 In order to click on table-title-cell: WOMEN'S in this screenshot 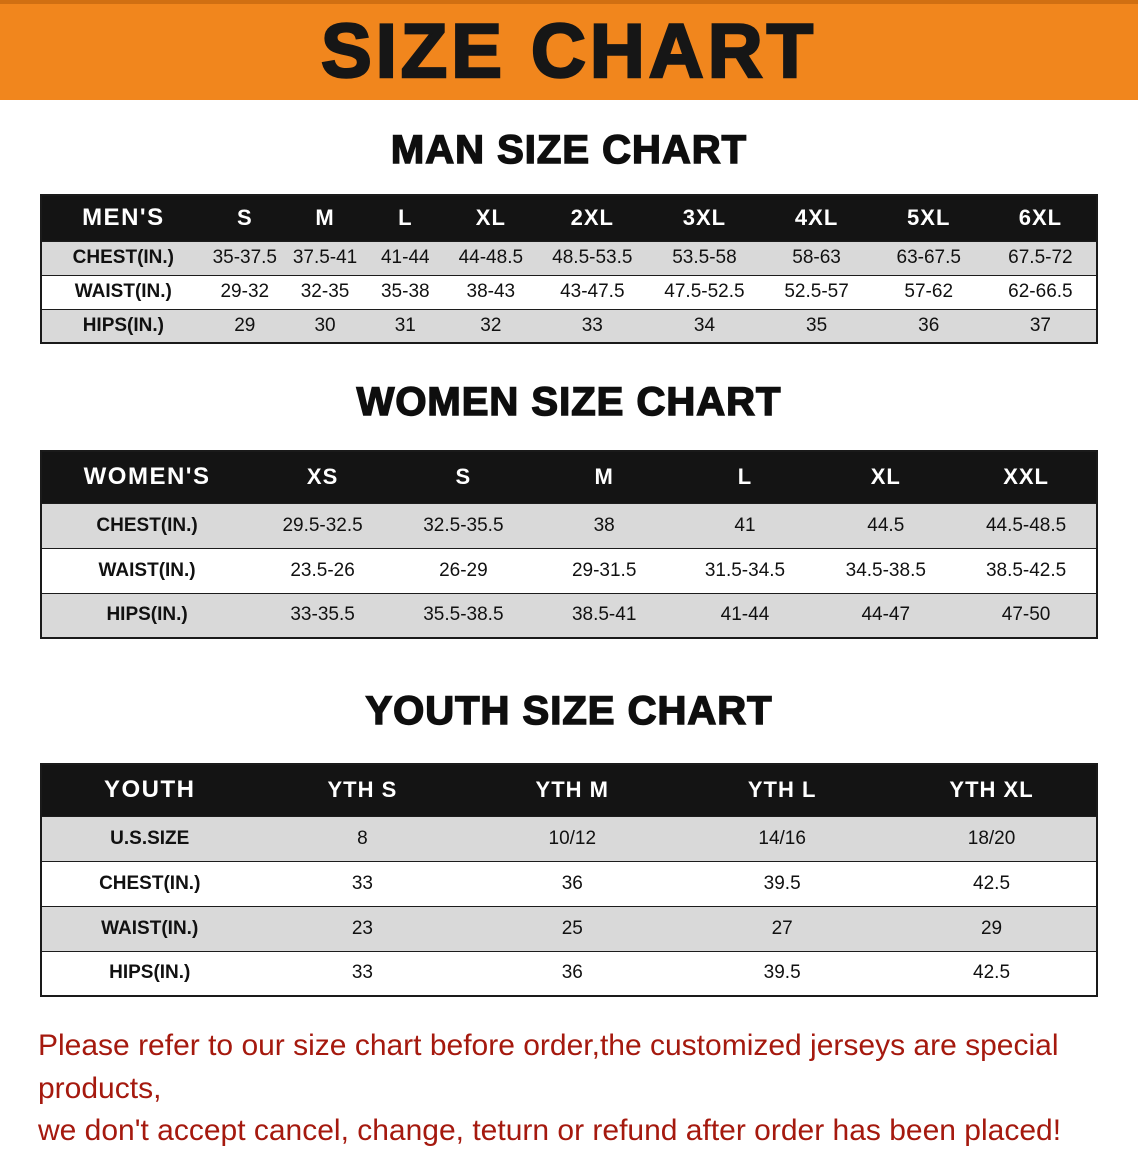, I will do `click(147, 477)`.